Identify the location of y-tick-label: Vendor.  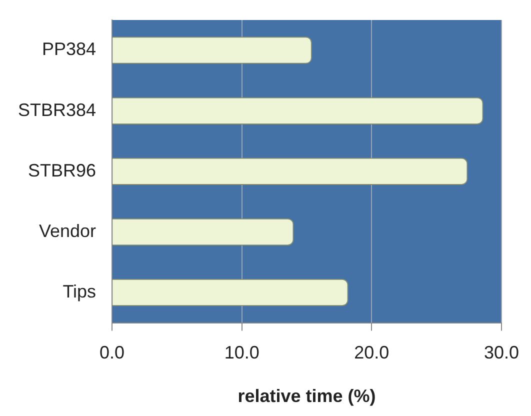
(67, 230).